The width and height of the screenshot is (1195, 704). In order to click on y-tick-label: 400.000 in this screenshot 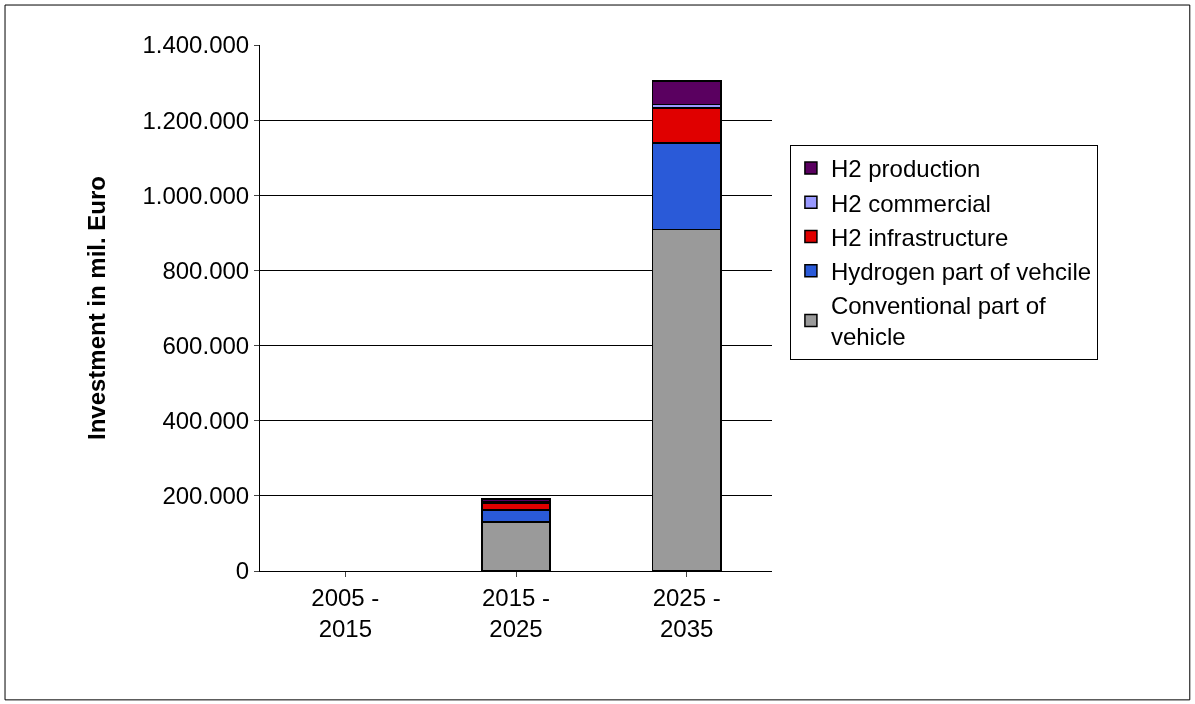, I will do `click(206, 421)`.